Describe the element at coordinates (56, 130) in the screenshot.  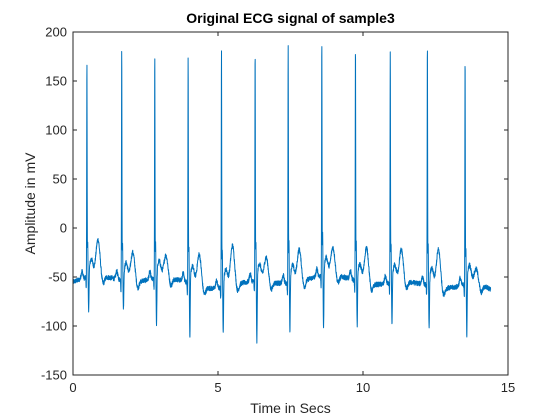
I see `y-tick-label: 100` at that location.